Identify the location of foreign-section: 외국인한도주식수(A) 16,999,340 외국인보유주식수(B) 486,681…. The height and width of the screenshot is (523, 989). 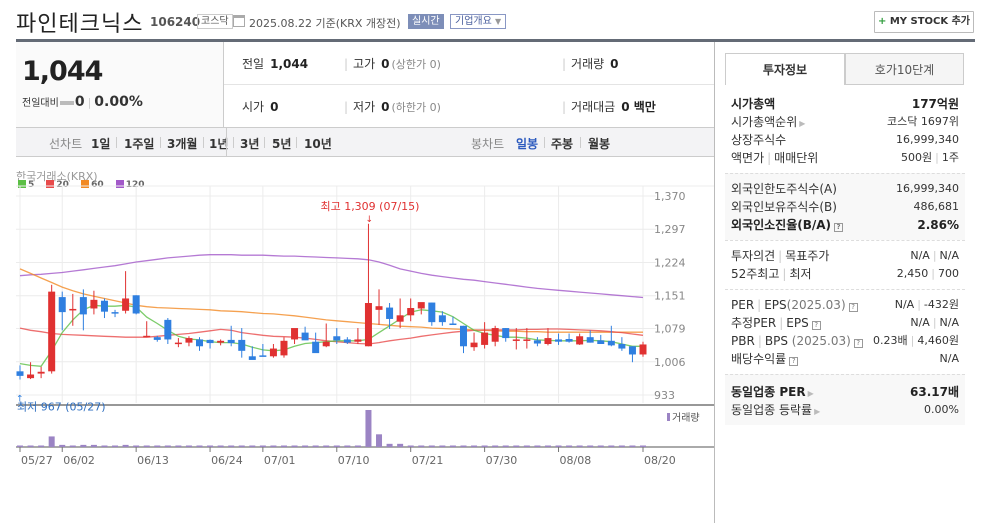
(845, 206).